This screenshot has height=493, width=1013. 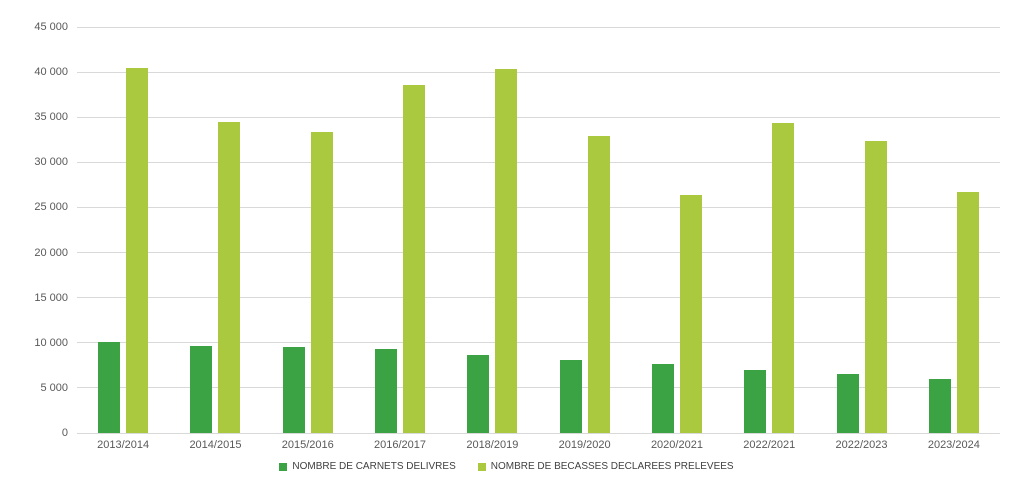 What do you see at coordinates (64, 433) in the screenshot?
I see `y-tick-label: 0` at bounding box center [64, 433].